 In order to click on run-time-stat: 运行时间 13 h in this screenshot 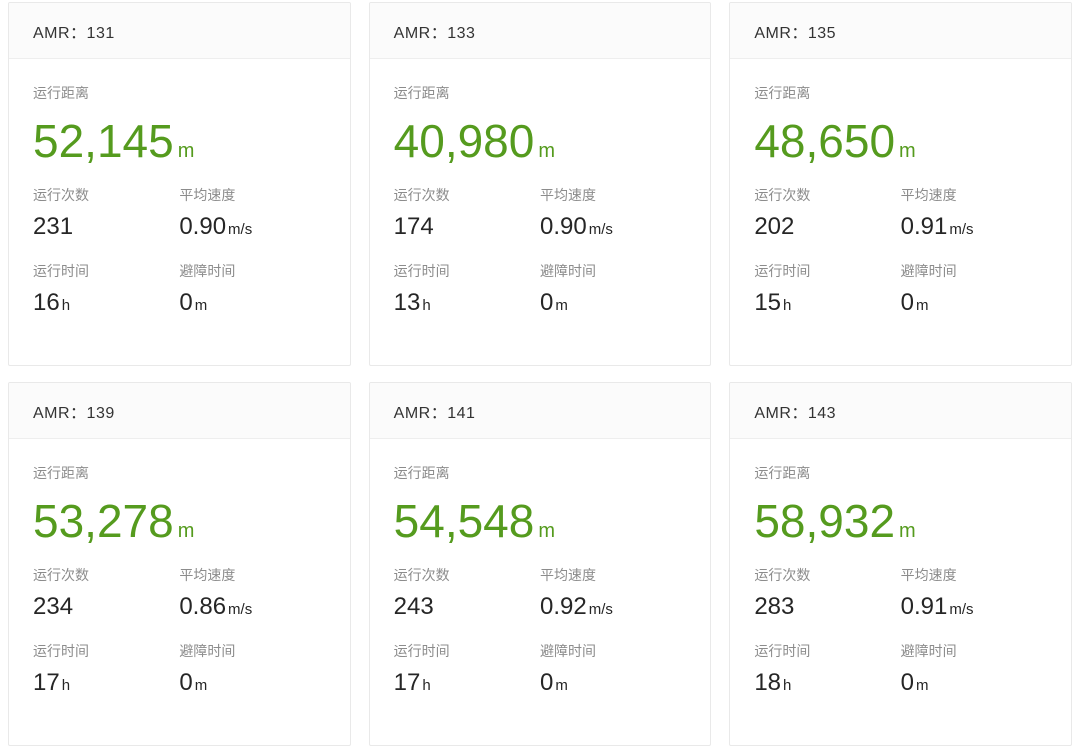, I will do `click(467, 297)`.